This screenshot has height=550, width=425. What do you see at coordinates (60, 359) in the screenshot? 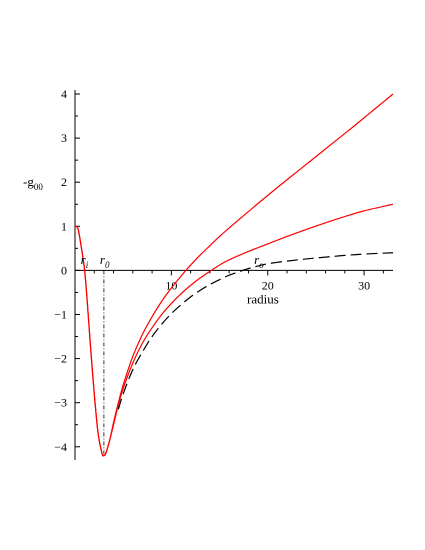
I see `y-tick-label: −2` at bounding box center [60, 359].